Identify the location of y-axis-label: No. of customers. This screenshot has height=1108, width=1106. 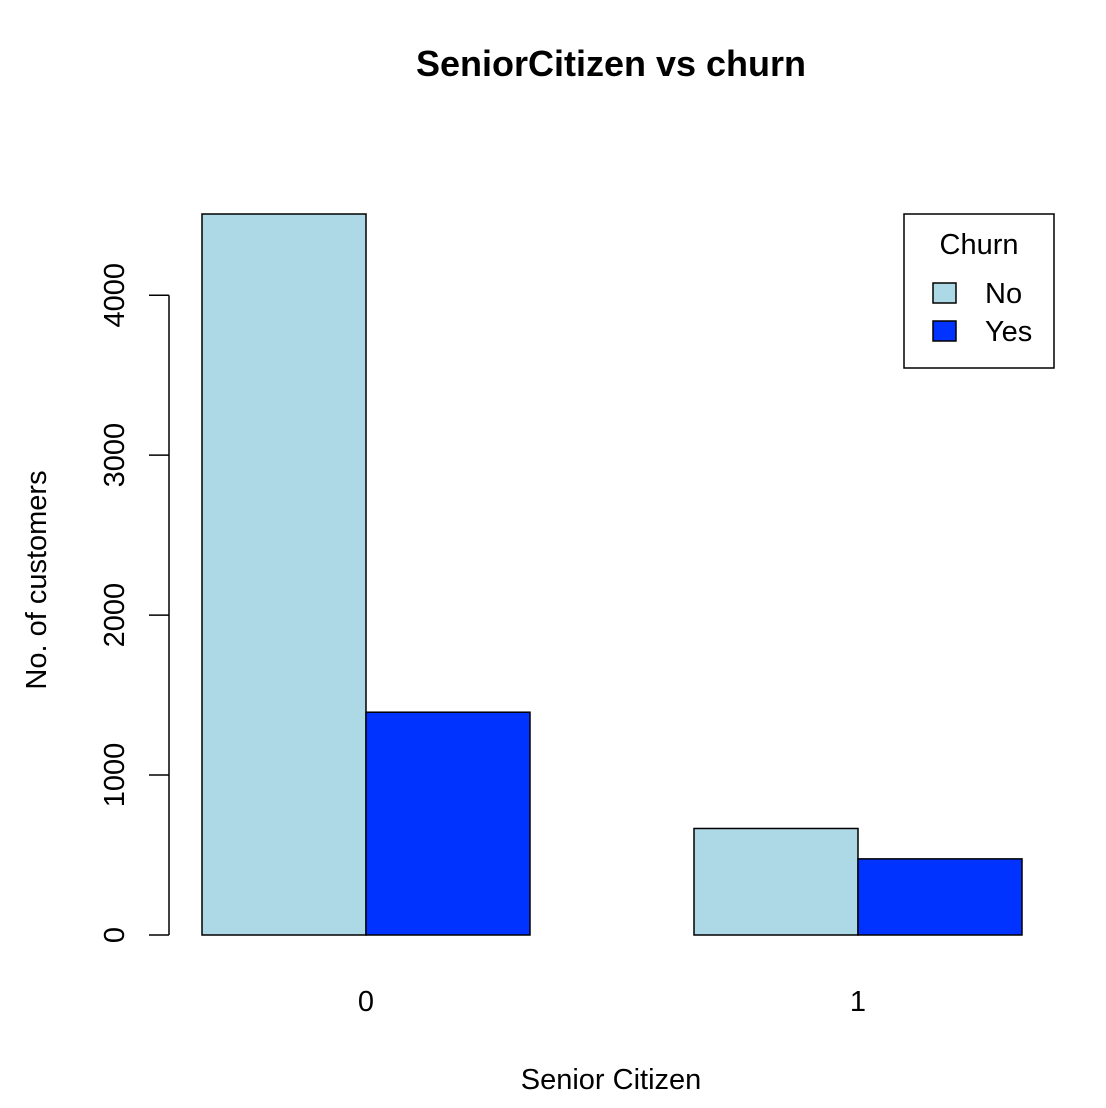
(37, 579).